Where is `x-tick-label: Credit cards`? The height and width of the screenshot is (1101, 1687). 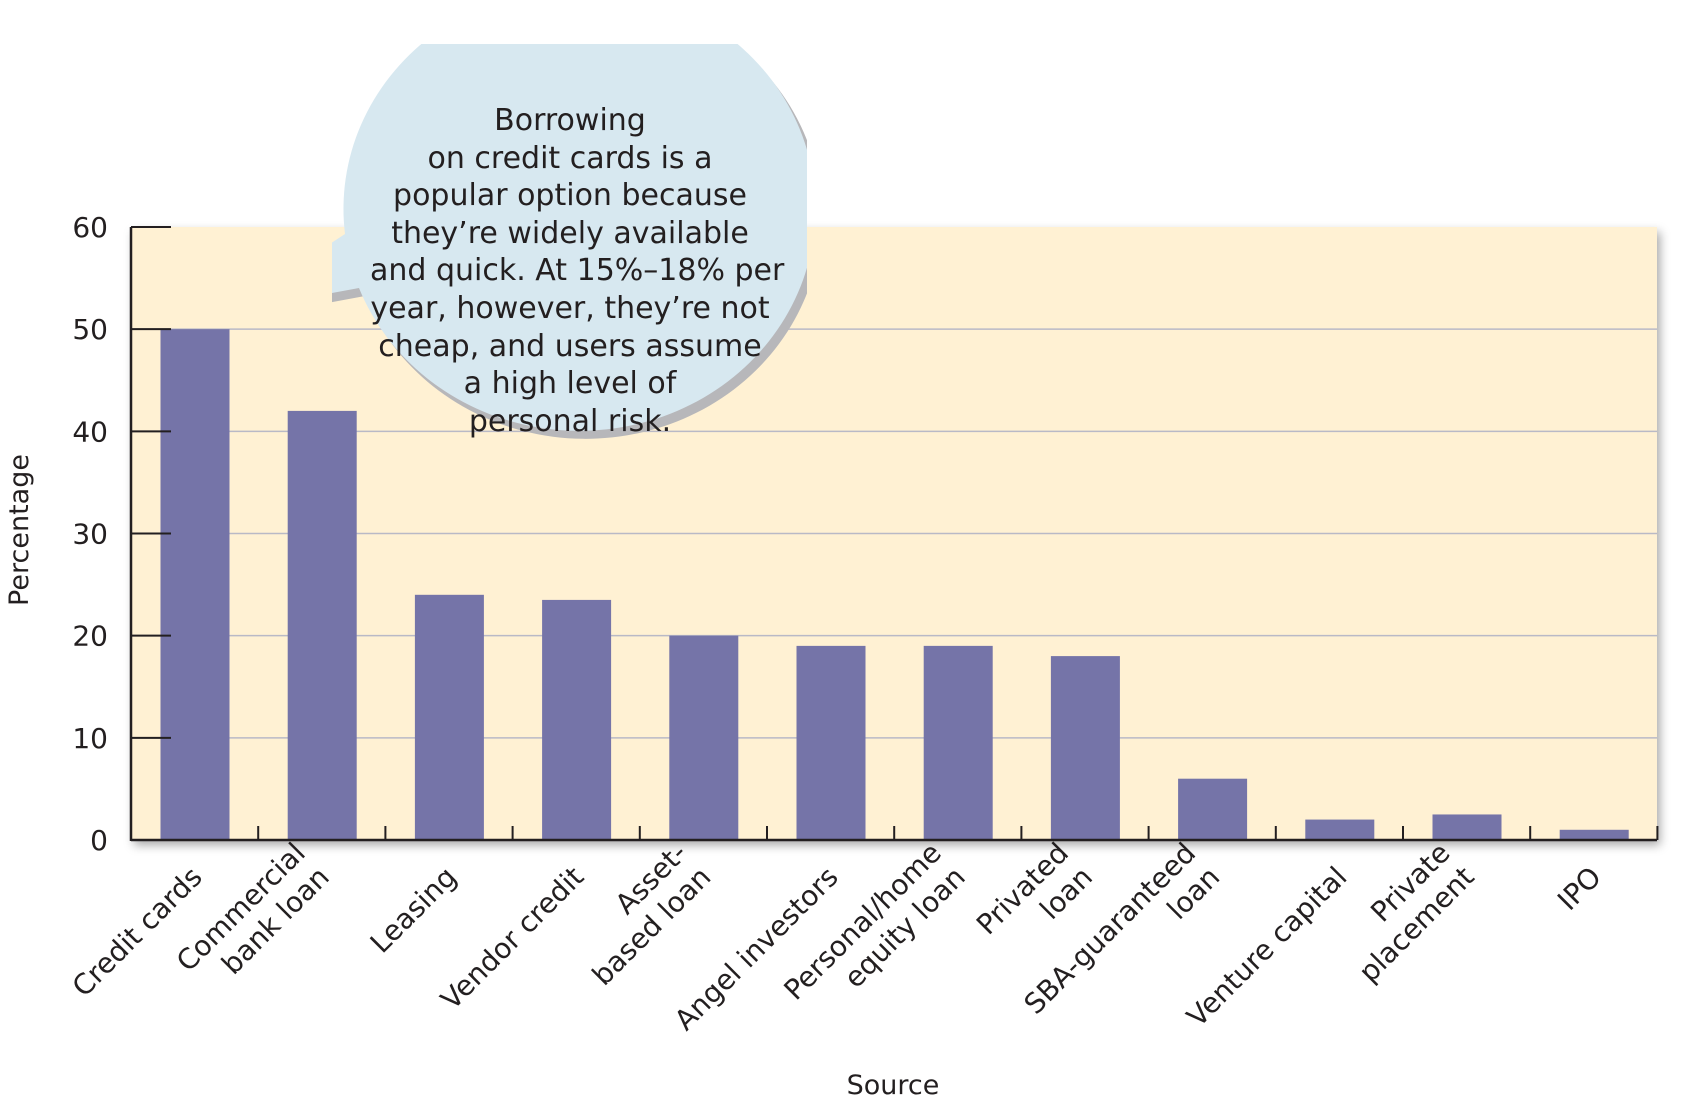
x-tick-label: Credit cards is located at coordinates (137, 931).